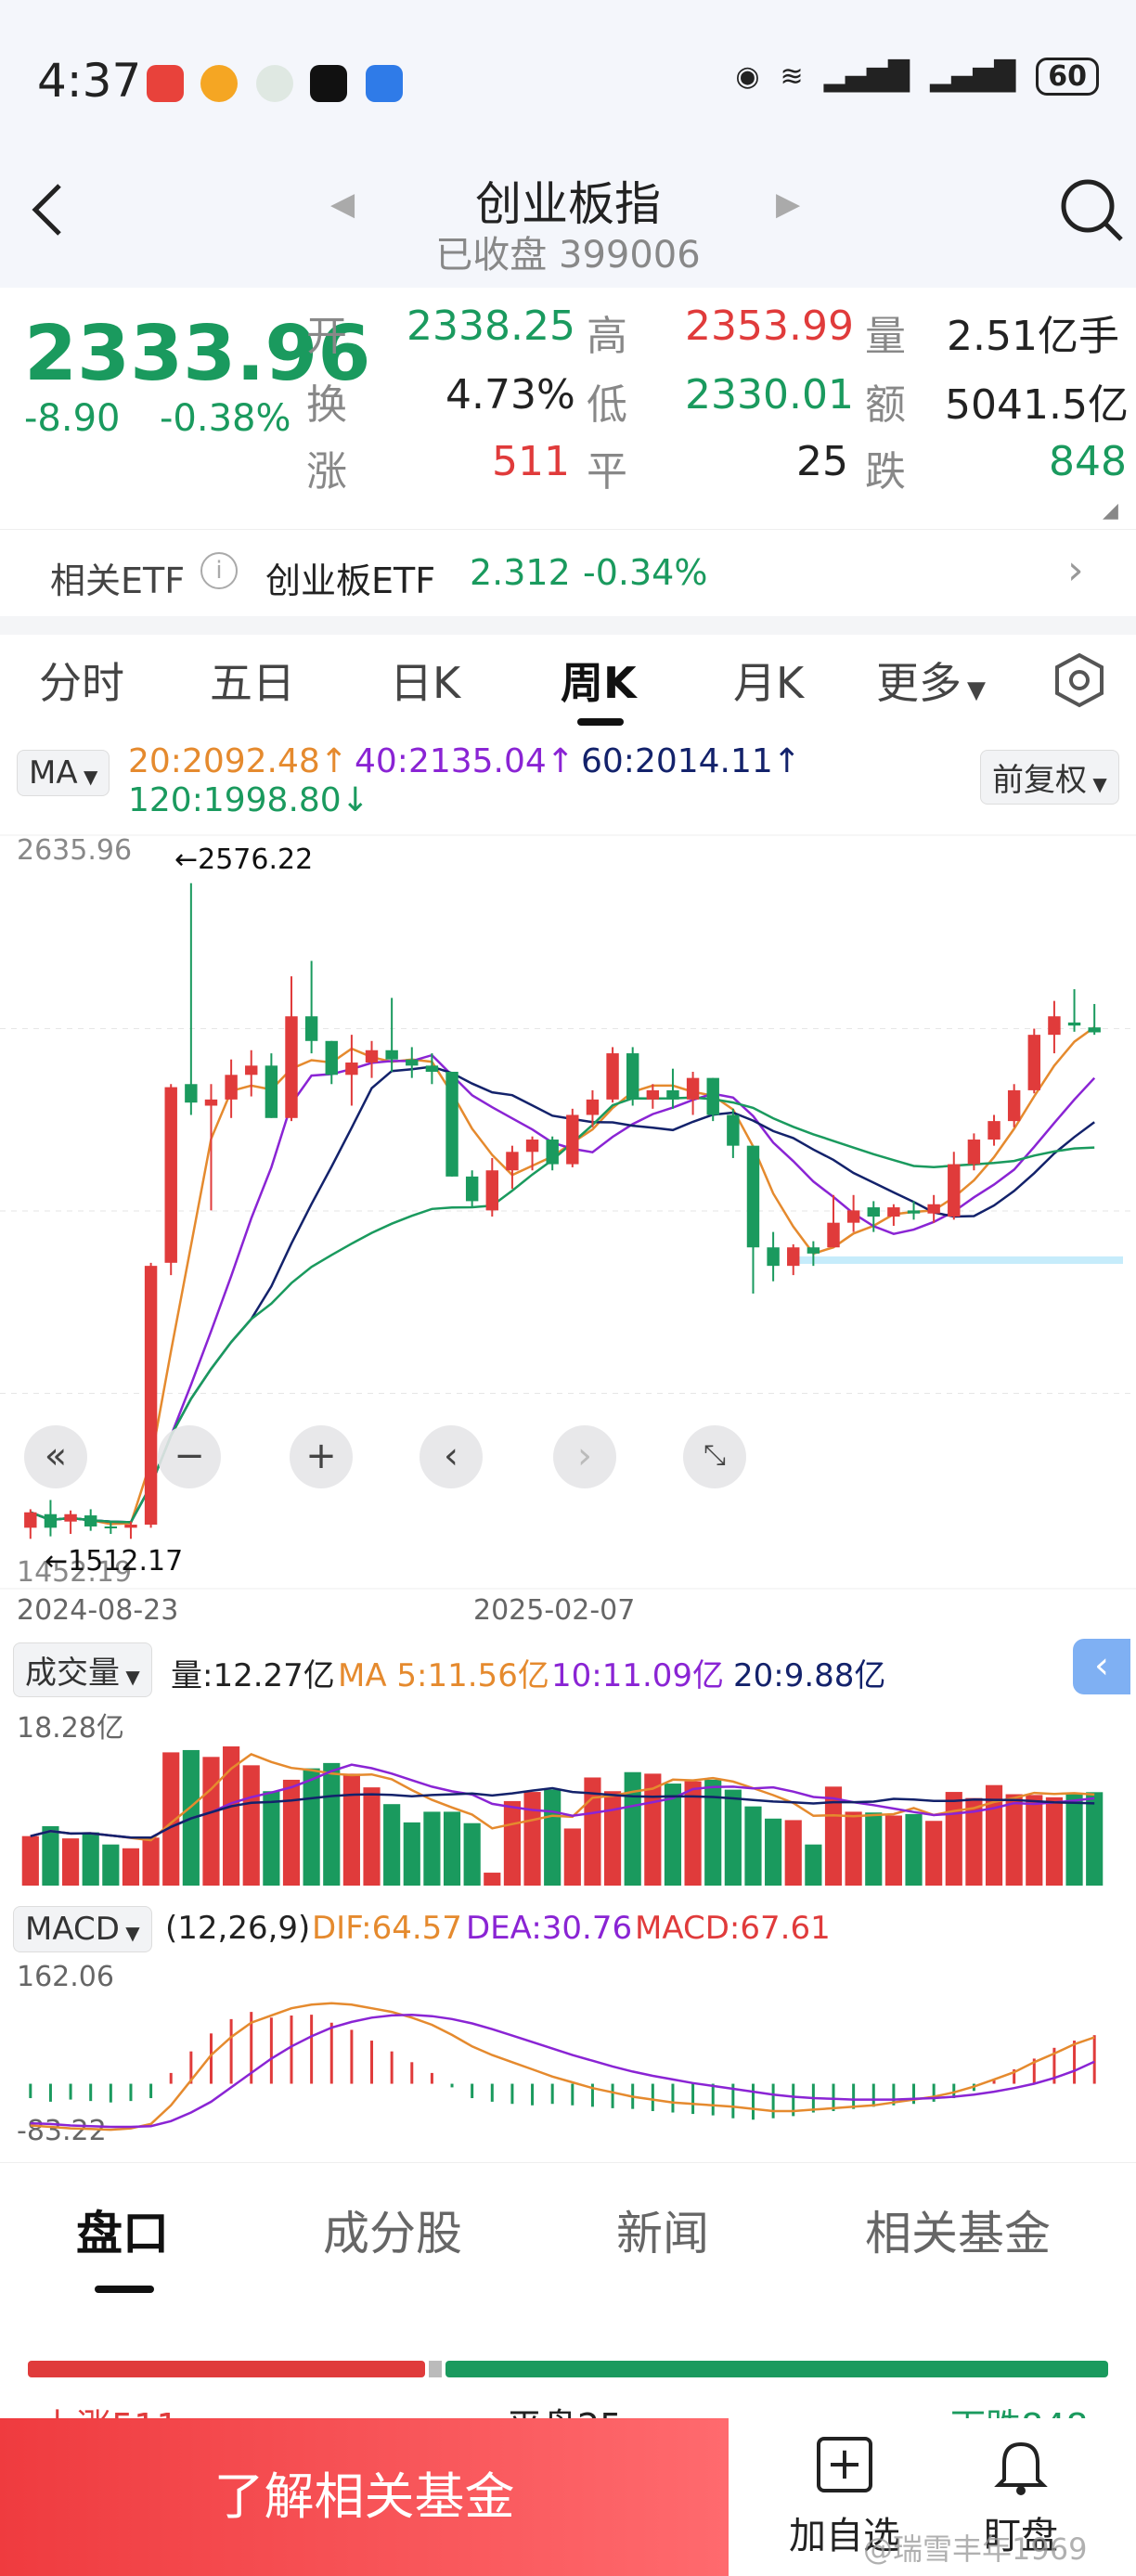 The width and height of the screenshot is (1136, 2576). What do you see at coordinates (219, 570) in the screenshot?
I see `info-icon: i` at bounding box center [219, 570].